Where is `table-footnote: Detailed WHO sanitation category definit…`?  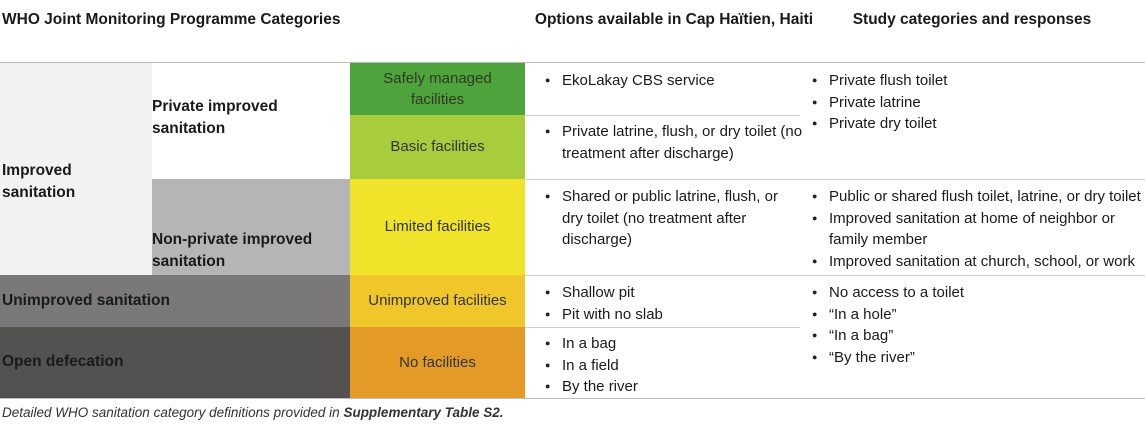
table-footnote: Detailed WHO sanitation category definit… is located at coordinates (552, 412).